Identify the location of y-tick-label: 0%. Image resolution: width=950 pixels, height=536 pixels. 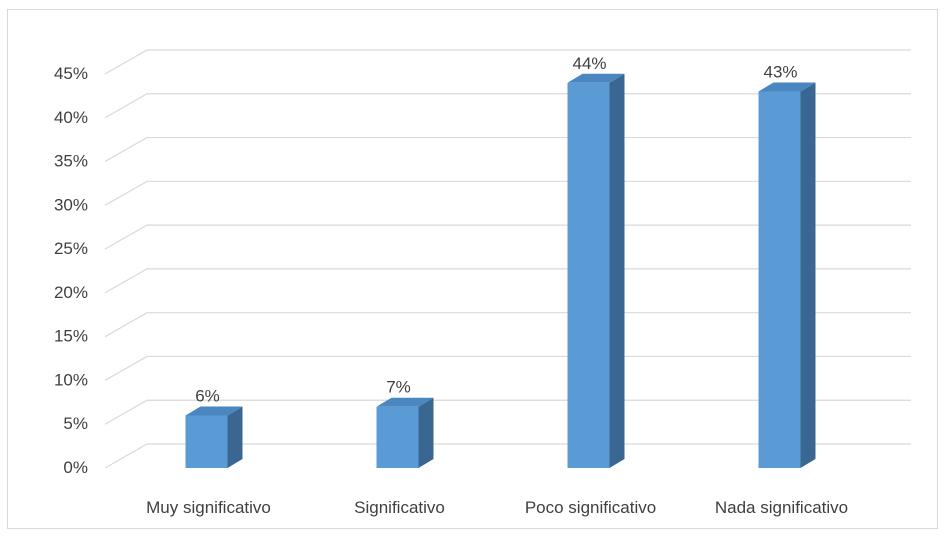
(75, 467).